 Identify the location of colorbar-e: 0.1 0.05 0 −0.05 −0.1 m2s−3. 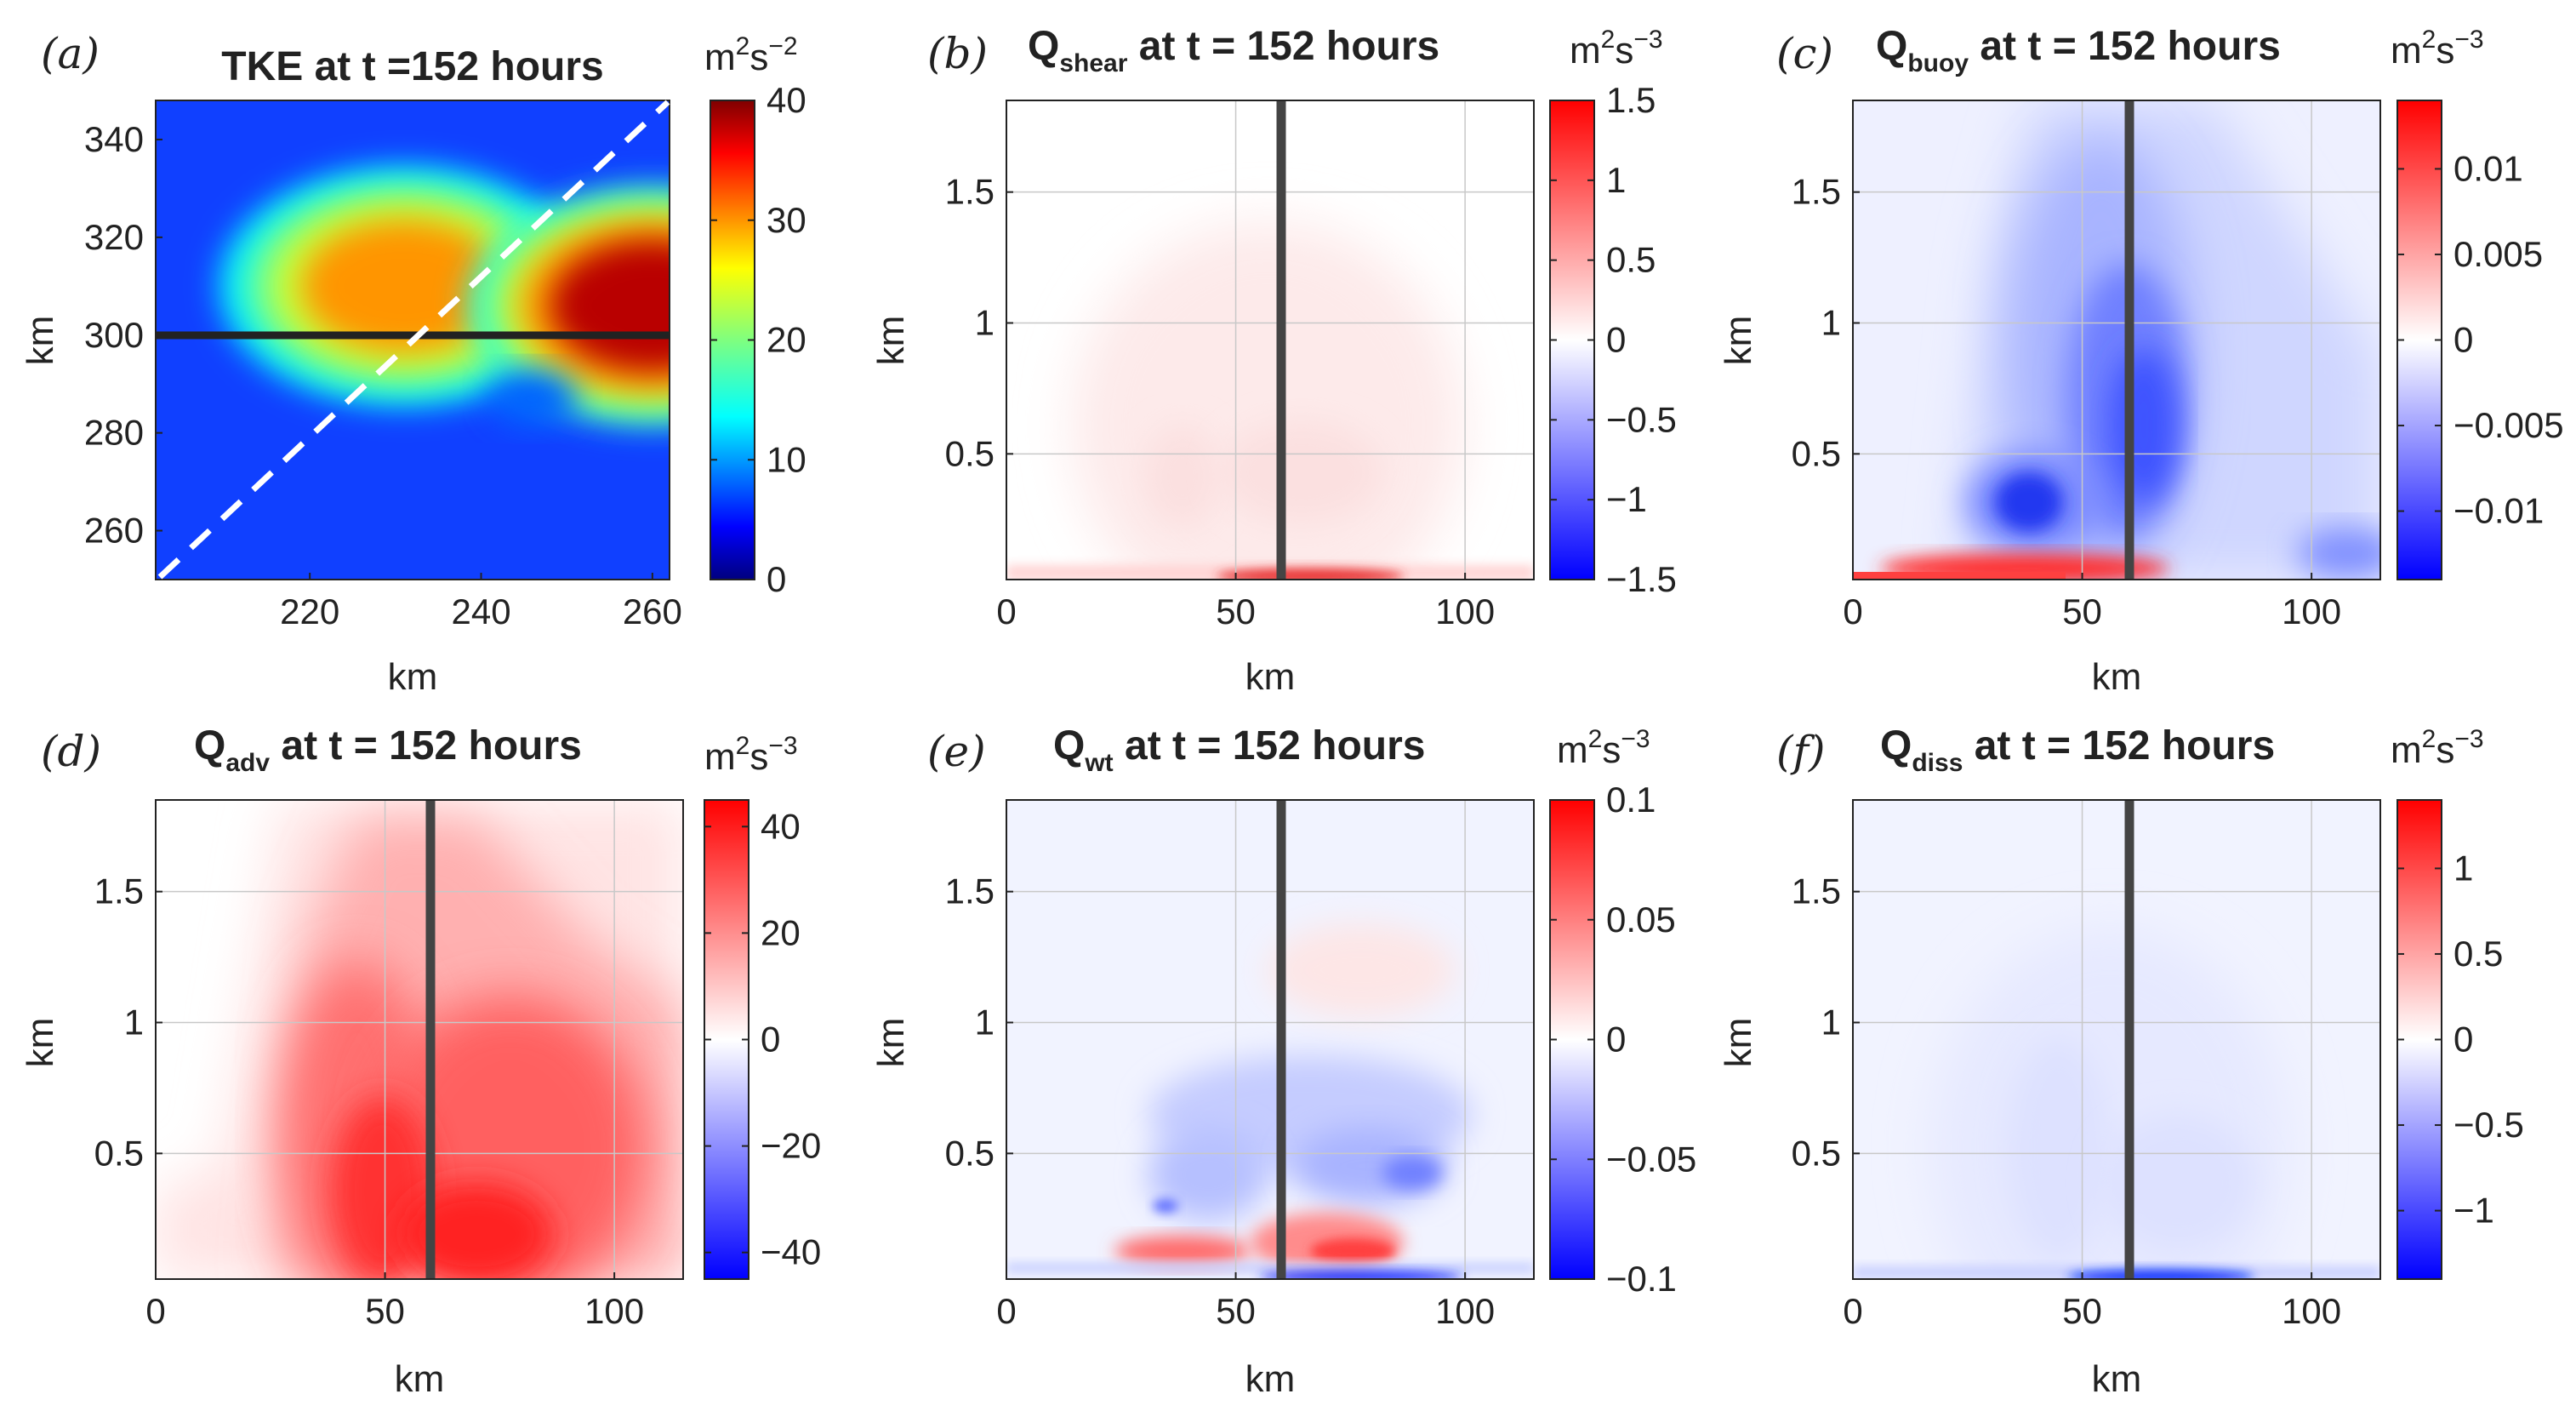
(1623, 1012).